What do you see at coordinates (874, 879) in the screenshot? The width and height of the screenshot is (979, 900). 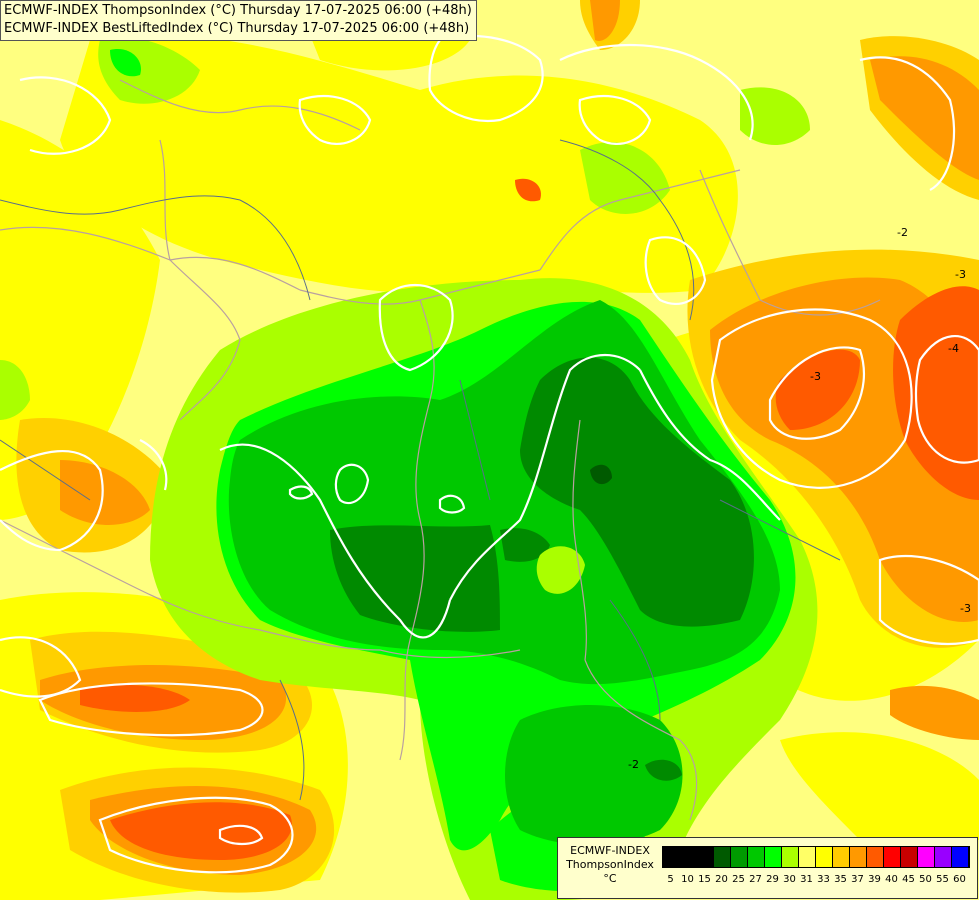 I see `legend-tick-label: 39` at bounding box center [874, 879].